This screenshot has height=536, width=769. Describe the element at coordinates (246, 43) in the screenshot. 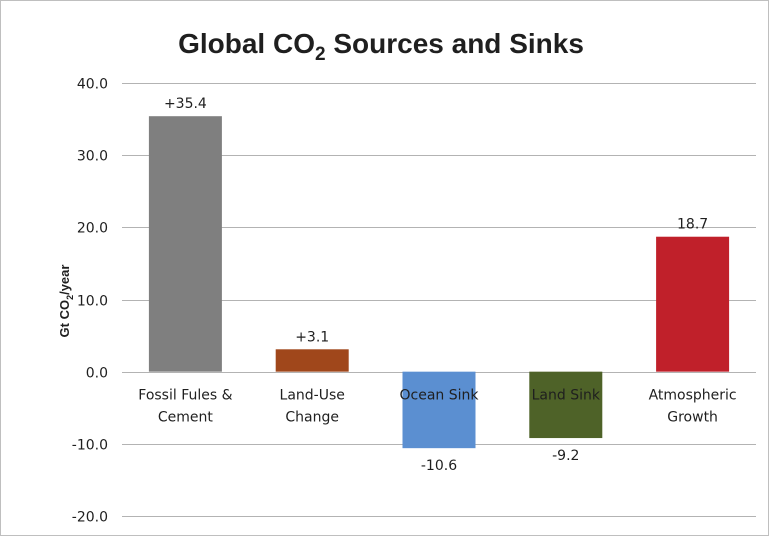

I see `chart-title-main: Global CO` at that location.